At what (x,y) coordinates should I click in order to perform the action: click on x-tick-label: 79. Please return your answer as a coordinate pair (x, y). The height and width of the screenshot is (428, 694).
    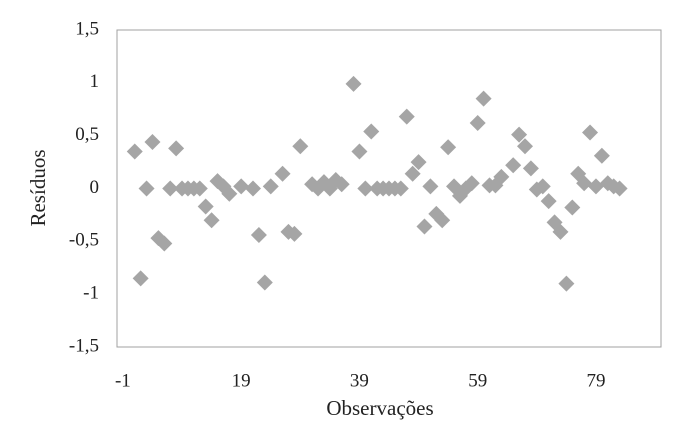
    Looking at the image, I should click on (595, 380).